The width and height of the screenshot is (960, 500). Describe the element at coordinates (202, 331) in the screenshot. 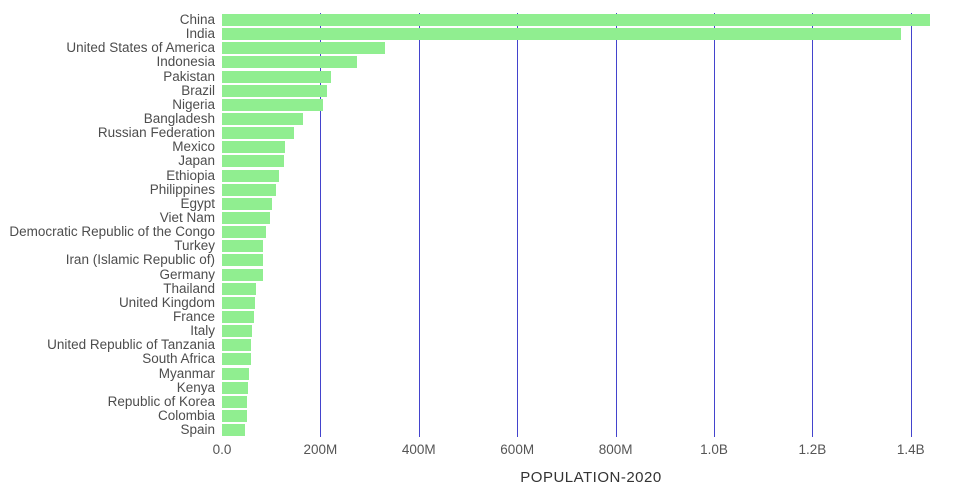

I see `country-label: Italy` at that location.